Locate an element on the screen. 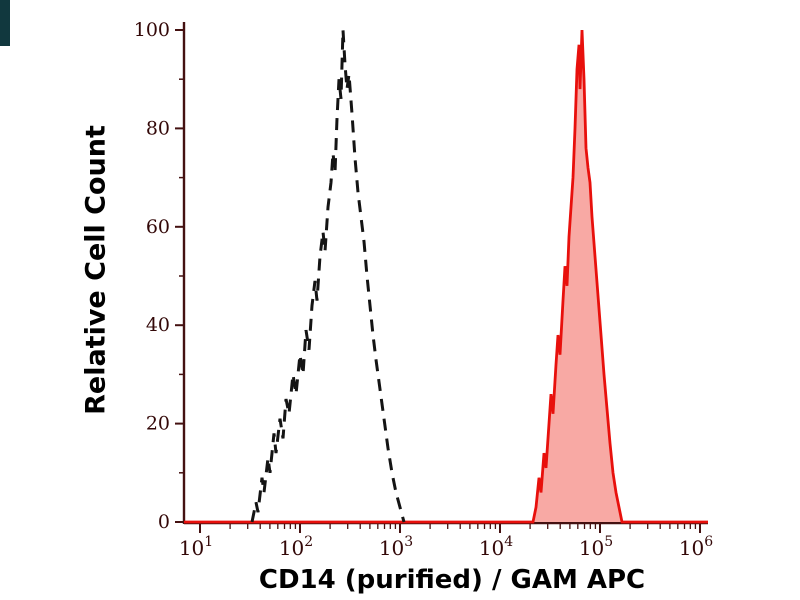 This screenshot has height=600, width=800. y-tick-label: 80 is located at coordinates (158, 128).